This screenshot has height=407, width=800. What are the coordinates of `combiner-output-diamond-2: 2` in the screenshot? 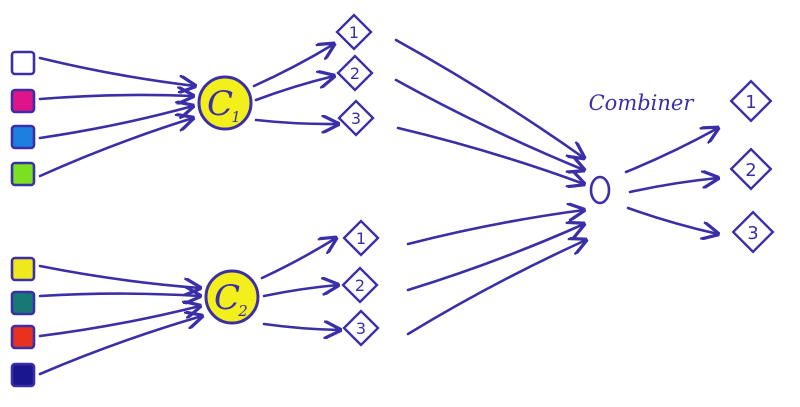 It's located at (751, 169).